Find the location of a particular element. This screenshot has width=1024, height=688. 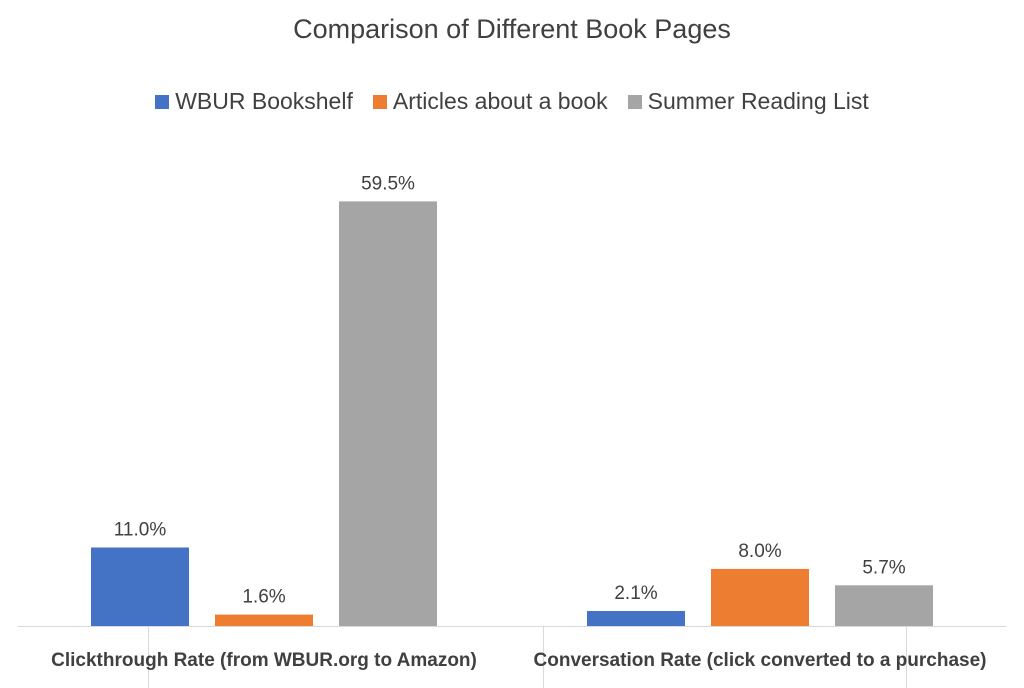

bar-s0-c1 is located at coordinates (636, 618).